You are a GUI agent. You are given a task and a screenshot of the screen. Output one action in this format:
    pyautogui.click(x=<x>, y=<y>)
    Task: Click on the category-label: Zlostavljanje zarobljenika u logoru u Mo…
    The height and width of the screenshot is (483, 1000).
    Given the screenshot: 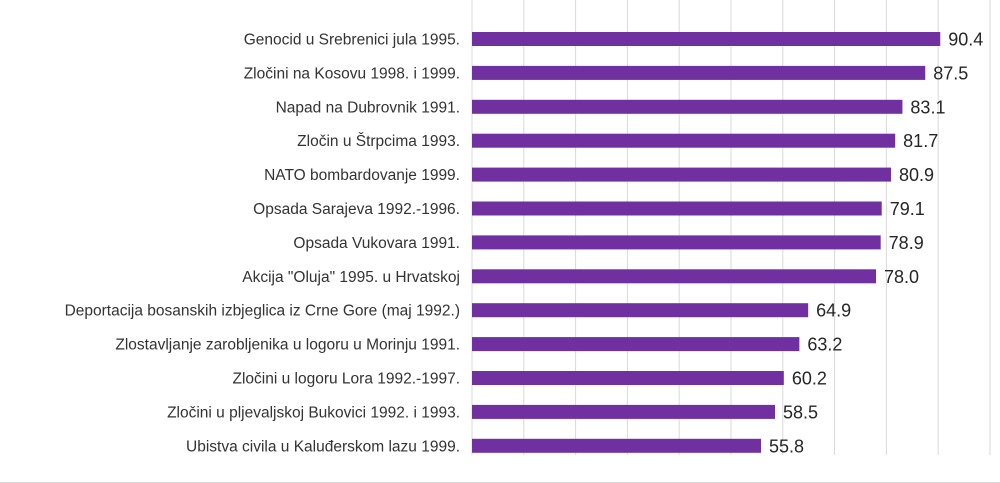 What is the action you would take?
    pyautogui.click(x=287, y=345)
    